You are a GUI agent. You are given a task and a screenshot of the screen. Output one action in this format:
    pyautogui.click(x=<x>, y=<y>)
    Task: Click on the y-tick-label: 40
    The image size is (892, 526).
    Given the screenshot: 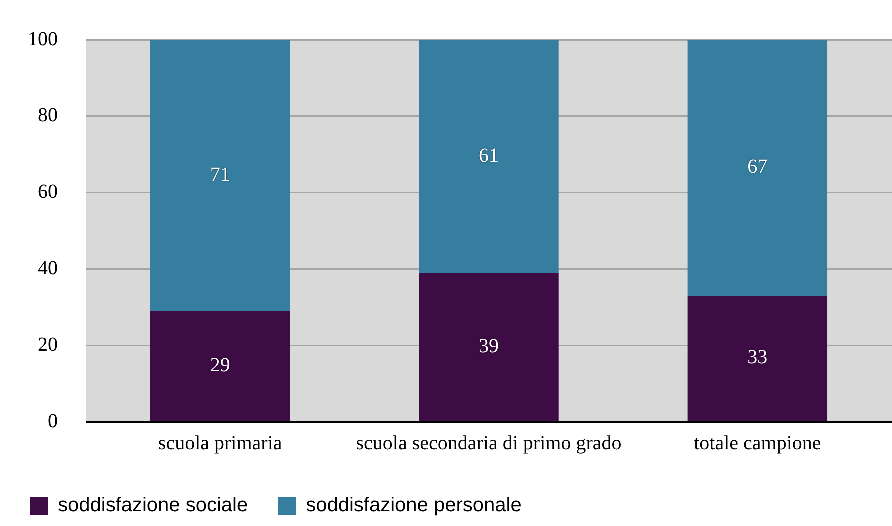 What is the action you would take?
    pyautogui.click(x=48, y=268)
    